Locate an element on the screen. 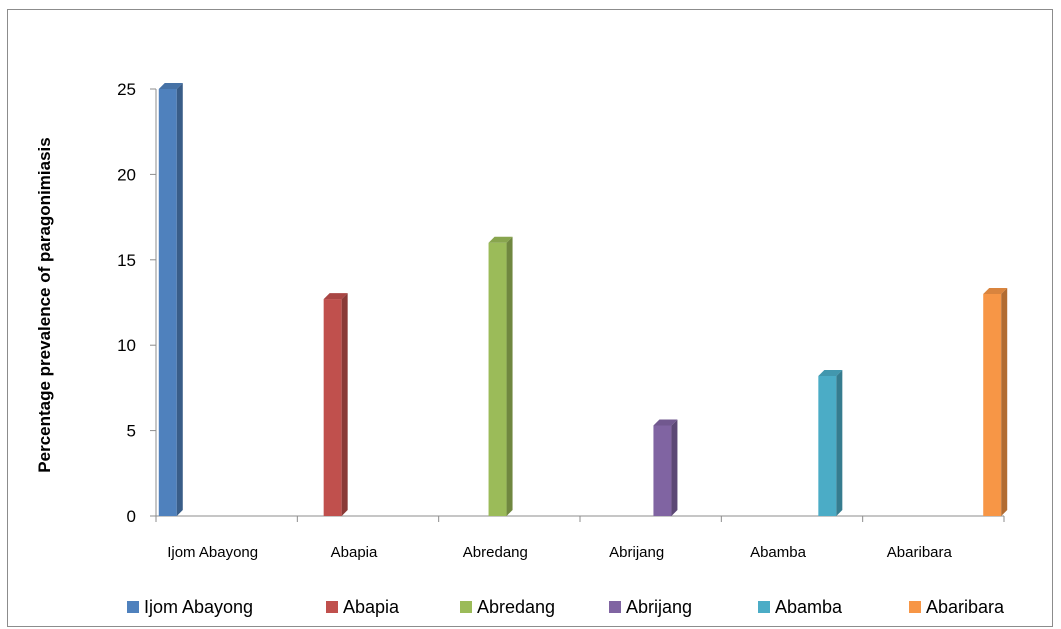 This screenshot has height=629, width=1061. x-tick-label: Ijom Abayong is located at coordinates (212, 552).